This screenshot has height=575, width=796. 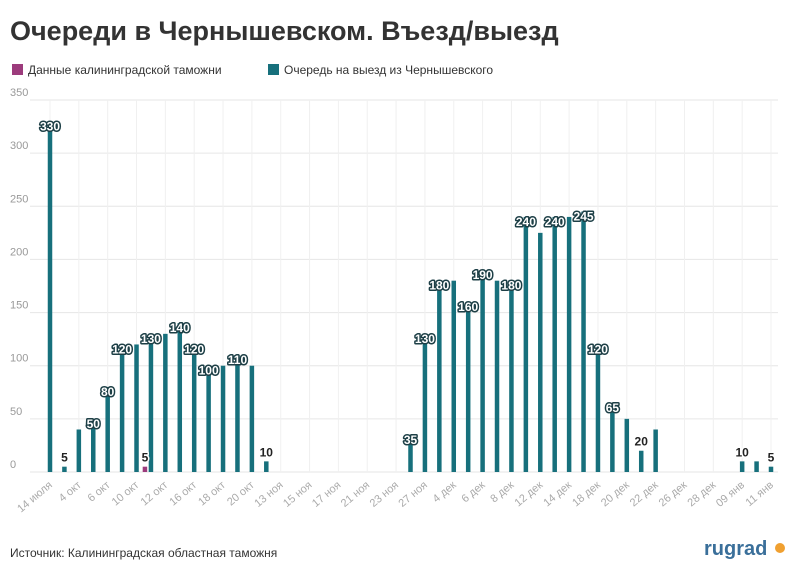 What do you see at coordinates (557, 494) in the screenshot?
I see `x-tick-label: 14 дек` at bounding box center [557, 494].